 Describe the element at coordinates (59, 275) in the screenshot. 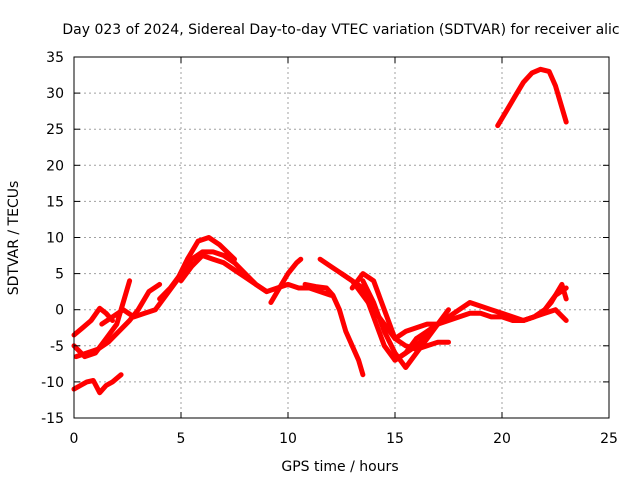

I see `y-tick-label: 5` at that location.